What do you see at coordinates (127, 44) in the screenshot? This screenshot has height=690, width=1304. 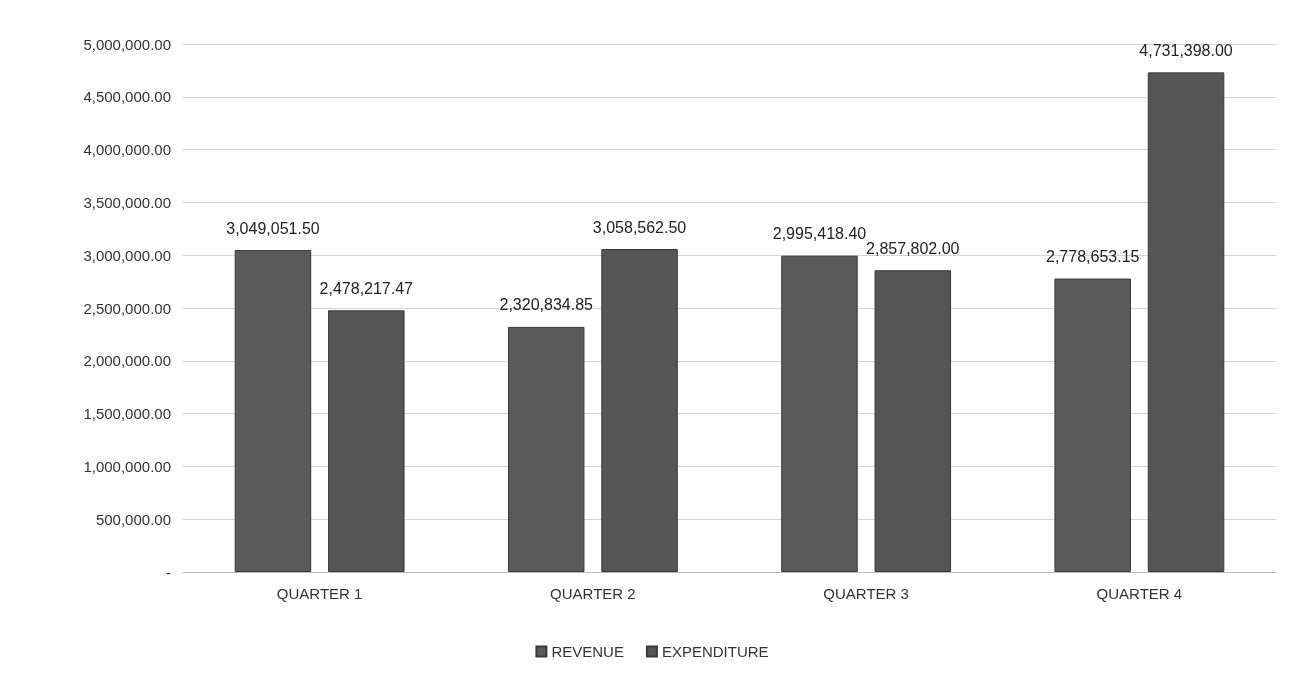 I see `y-tick-label: 5,000,000.00` at bounding box center [127, 44].